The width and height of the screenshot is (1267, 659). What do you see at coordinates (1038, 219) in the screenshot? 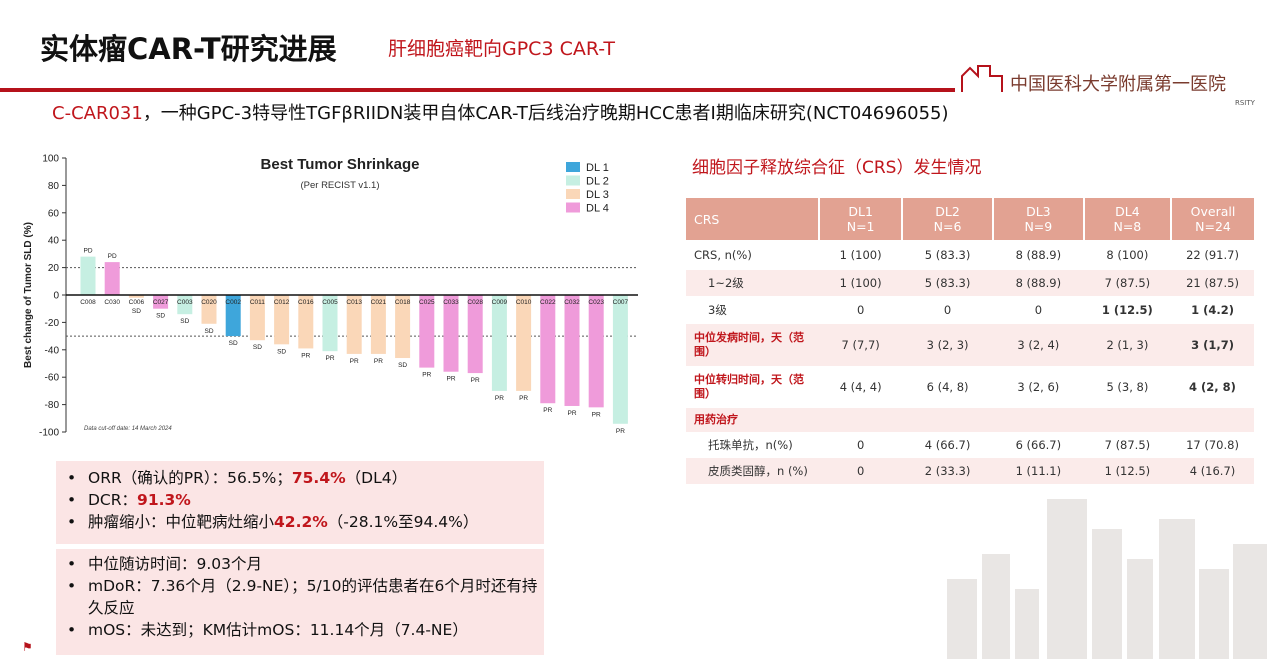
I see `crs-header-cell: DL3 N=9` at bounding box center [1038, 219].